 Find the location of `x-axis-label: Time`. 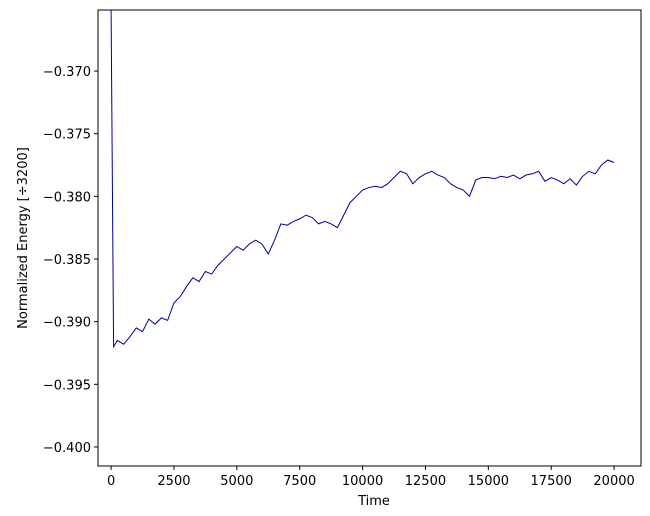

x-axis-label: Time is located at coordinates (373, 501).